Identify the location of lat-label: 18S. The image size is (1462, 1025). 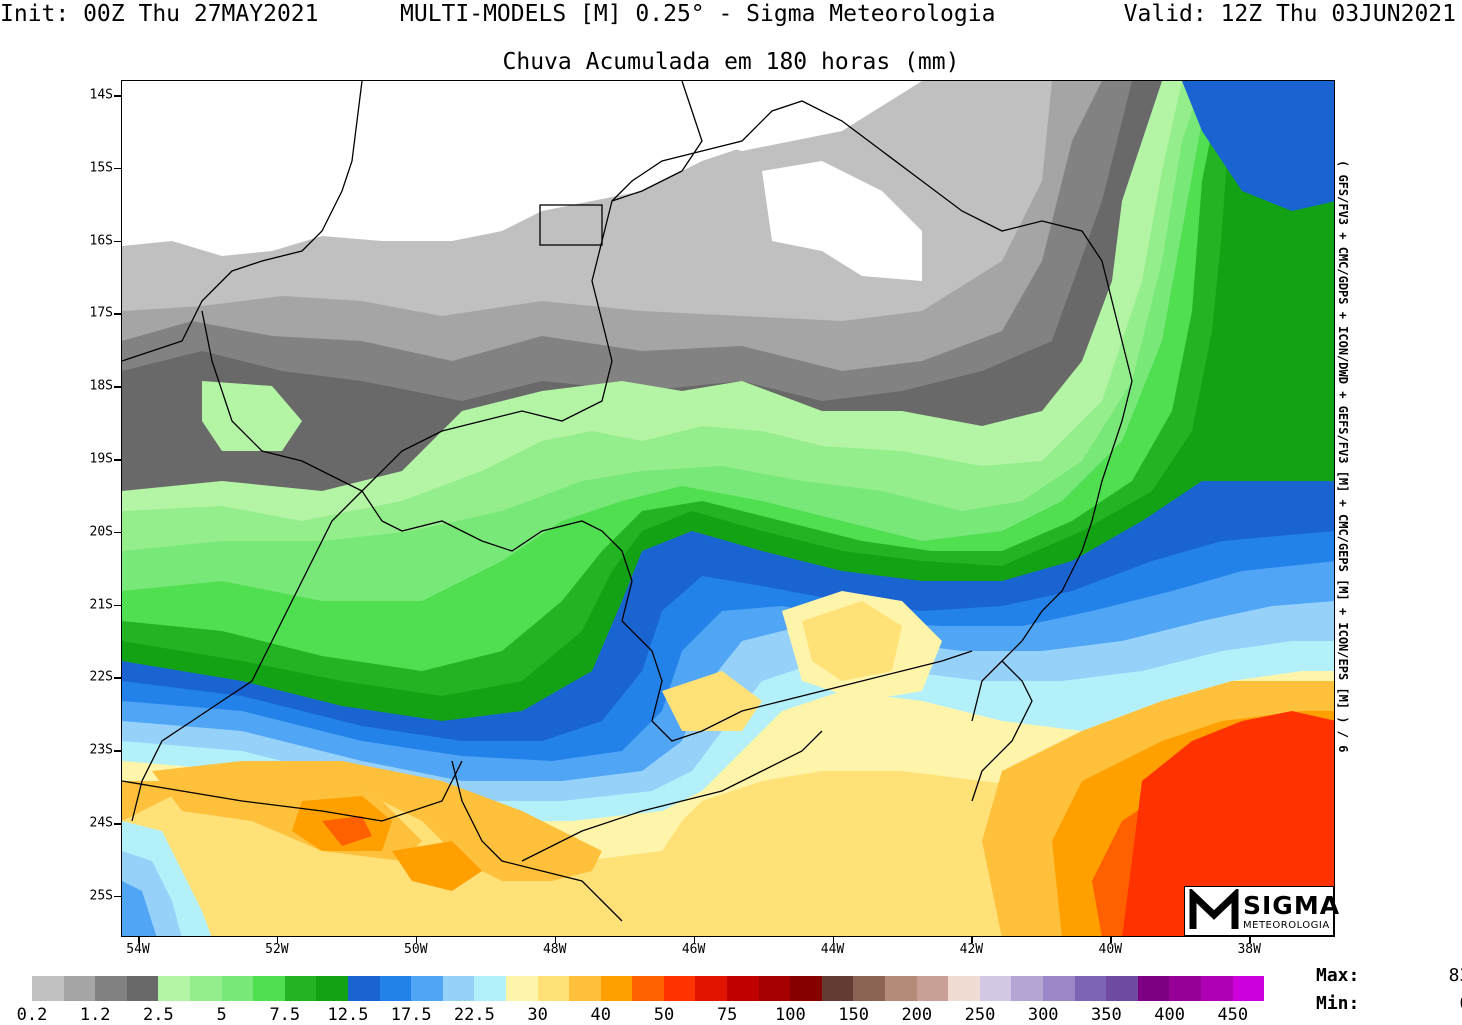
(101, 386).